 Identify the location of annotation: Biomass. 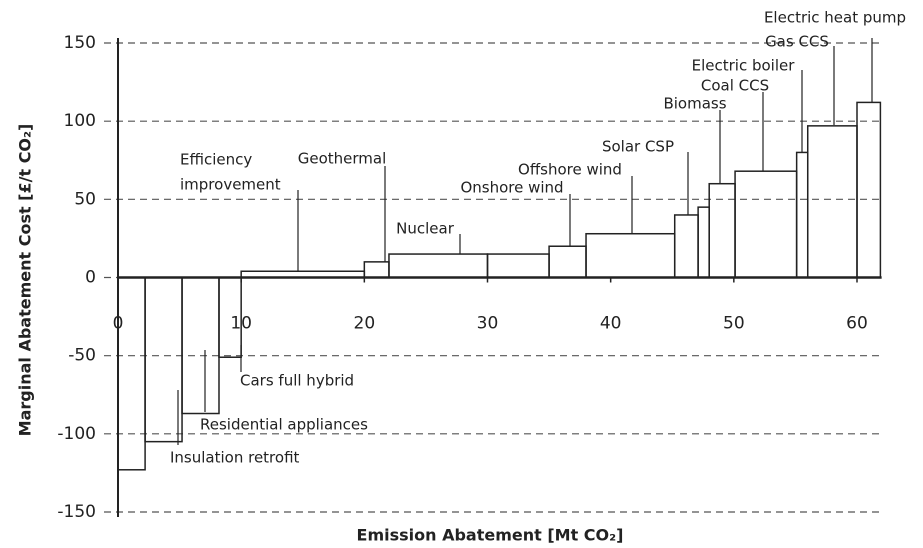
(694, 104).